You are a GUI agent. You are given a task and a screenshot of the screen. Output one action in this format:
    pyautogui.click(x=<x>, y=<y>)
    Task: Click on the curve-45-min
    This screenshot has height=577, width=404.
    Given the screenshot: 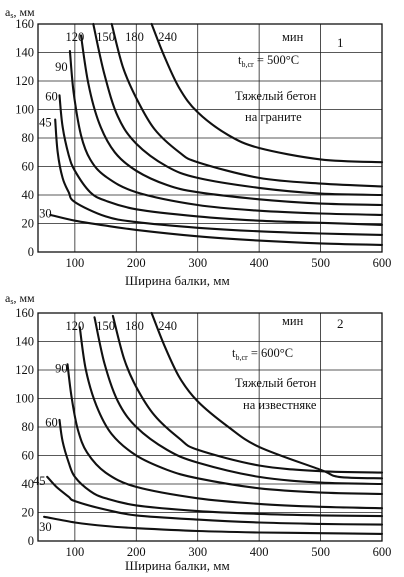 What is the action you would take?
    pyautogui.click(x=215, y=500)
    